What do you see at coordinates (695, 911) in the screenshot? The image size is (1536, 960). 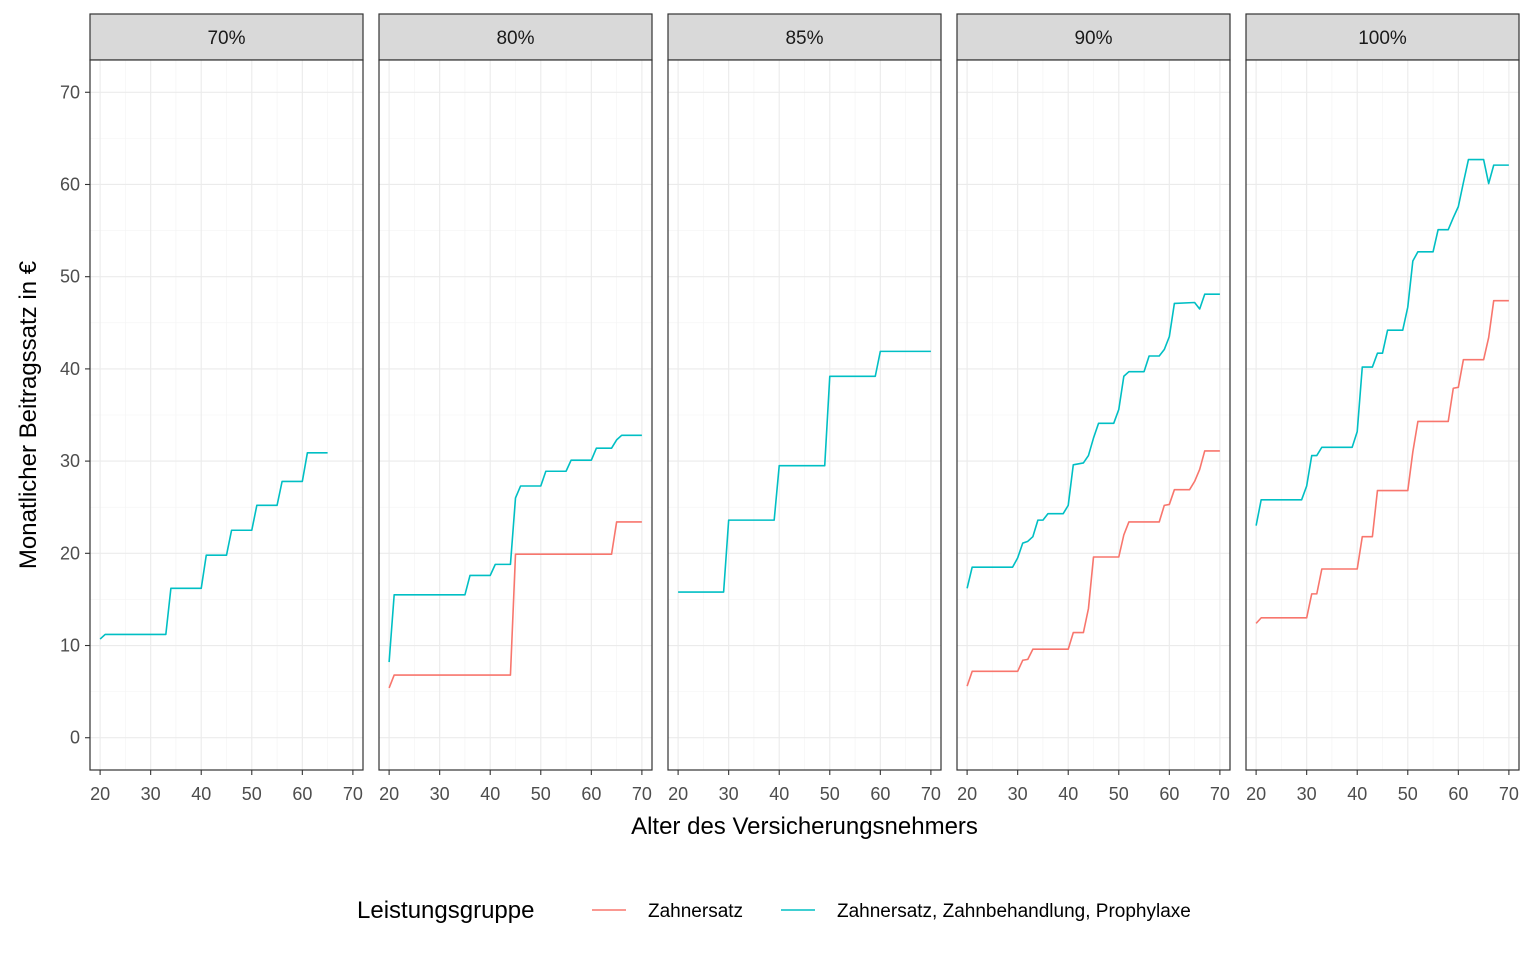 I see `legend-label: Zahnersatz` at bounding box center [695, 911].